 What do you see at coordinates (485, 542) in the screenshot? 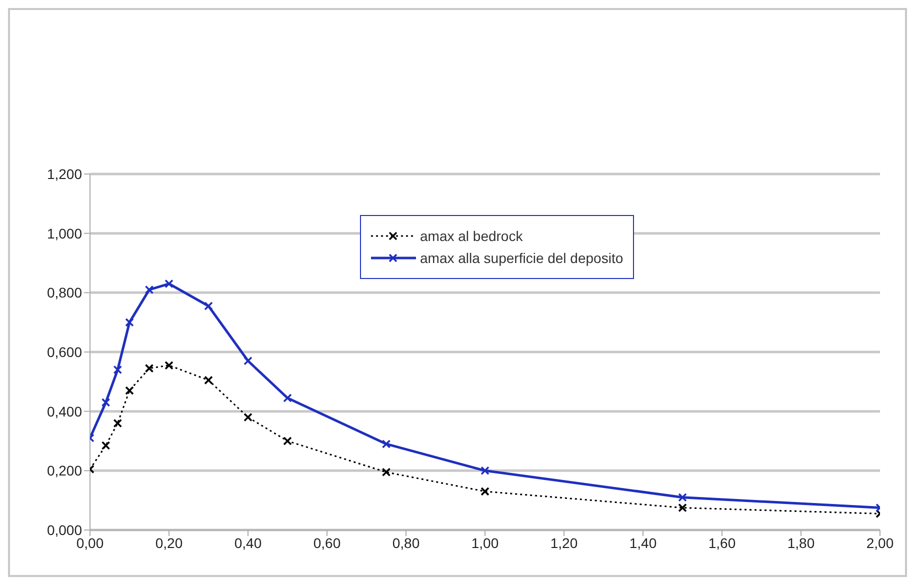
I see `x-tick-label: 1,00` at bounding box center [485, 542].